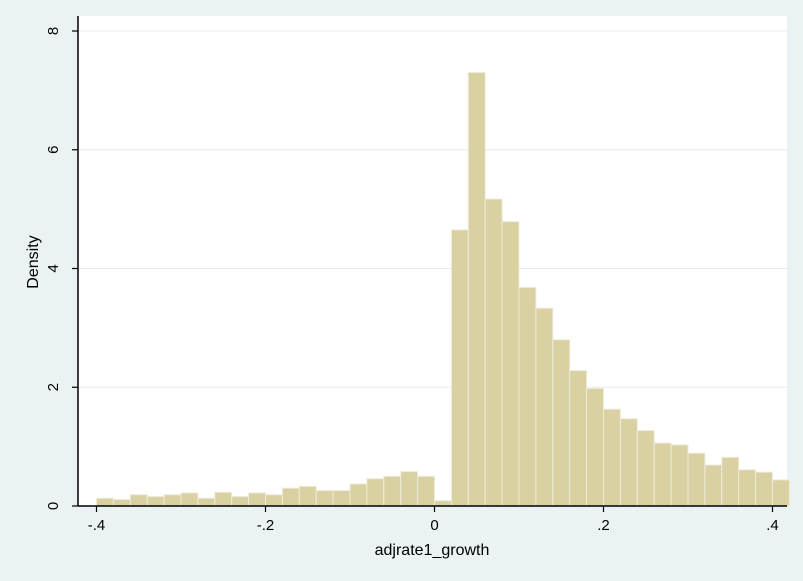  I want to click on x-tick-label: -.4, so click(97, 525).